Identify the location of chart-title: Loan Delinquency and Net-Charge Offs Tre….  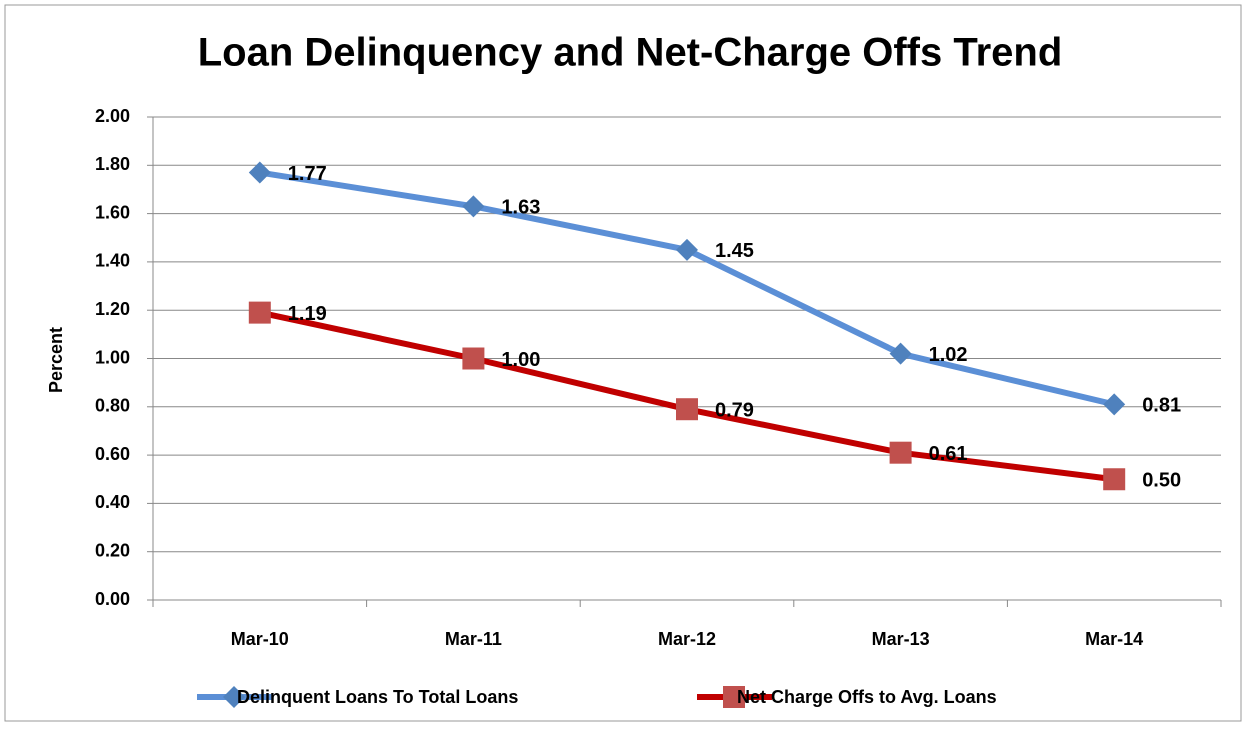
(630, 53).